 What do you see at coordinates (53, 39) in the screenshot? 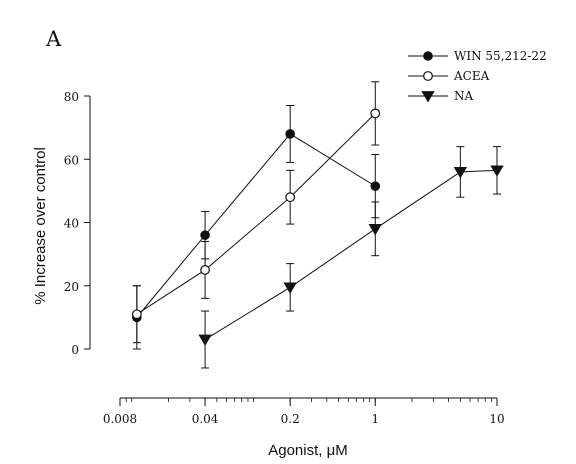
I see `panel-label: A` at bounding box center [53, 39].